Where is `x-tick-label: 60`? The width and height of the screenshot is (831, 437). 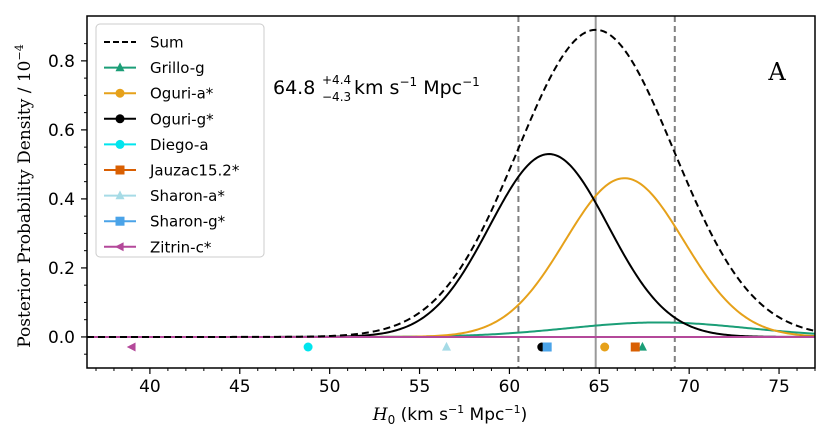
x-tick-label: 60 is located at coordinates (510, 387).